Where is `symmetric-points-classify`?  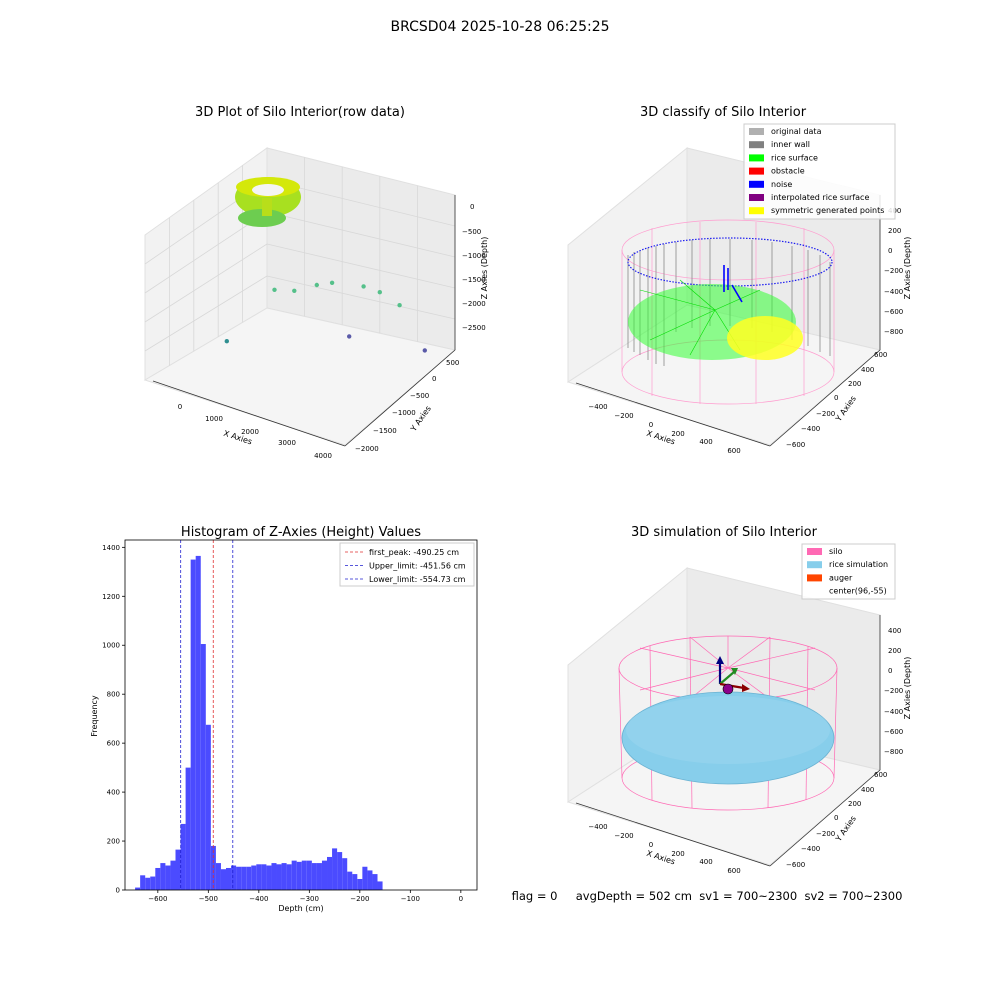
symmetric-points-classify is located at coordinates (765, 338).